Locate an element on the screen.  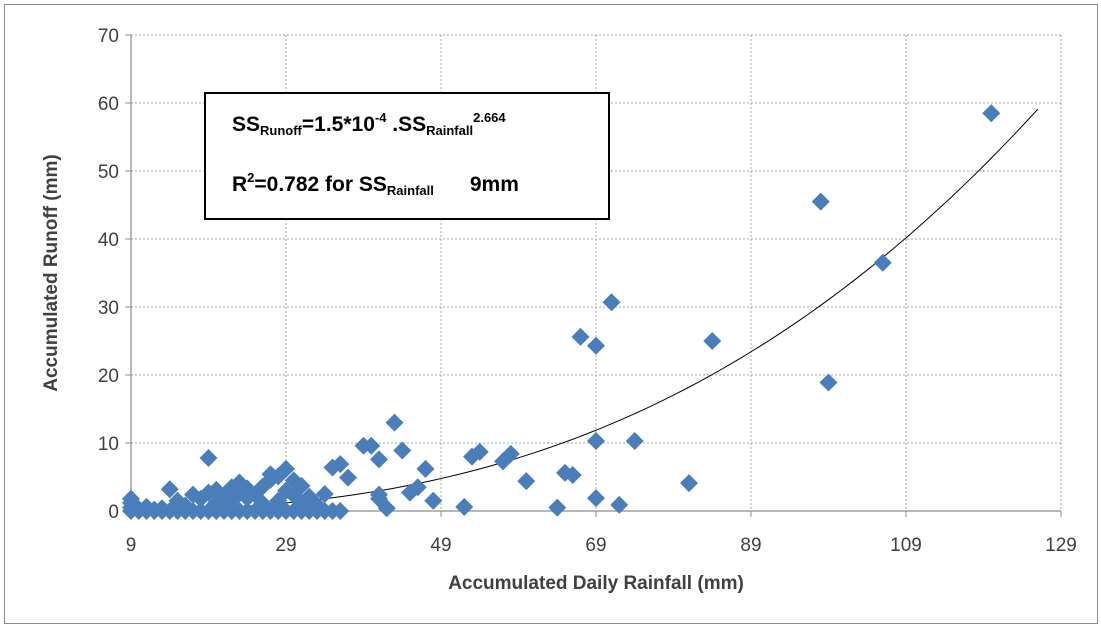
y-tick-label: 70 is located at coordinates (108, 36).